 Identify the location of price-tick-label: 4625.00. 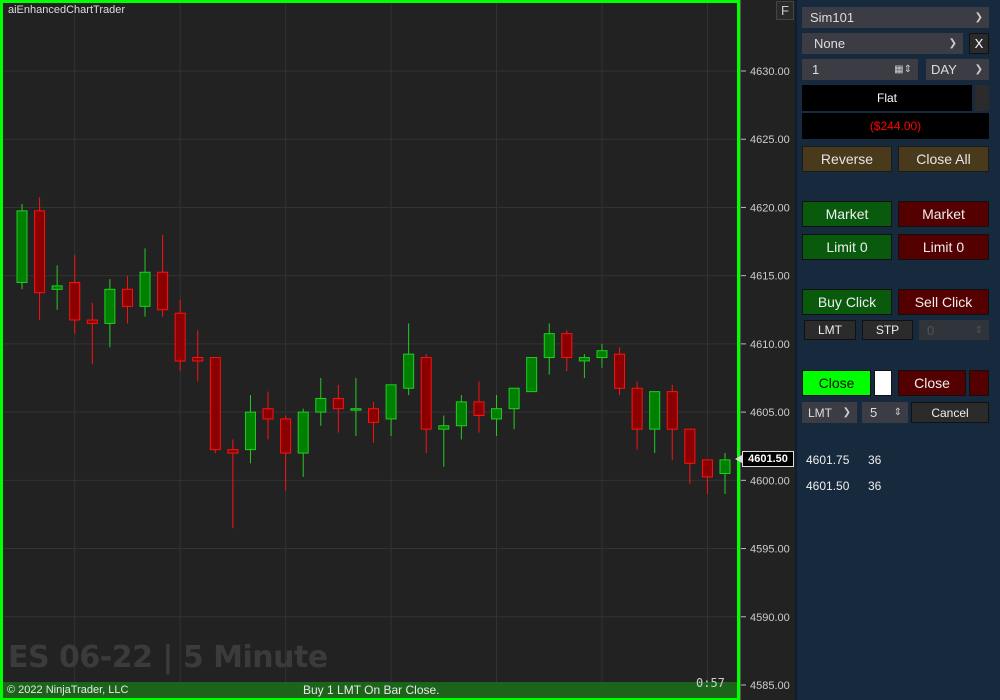
(770, 140).